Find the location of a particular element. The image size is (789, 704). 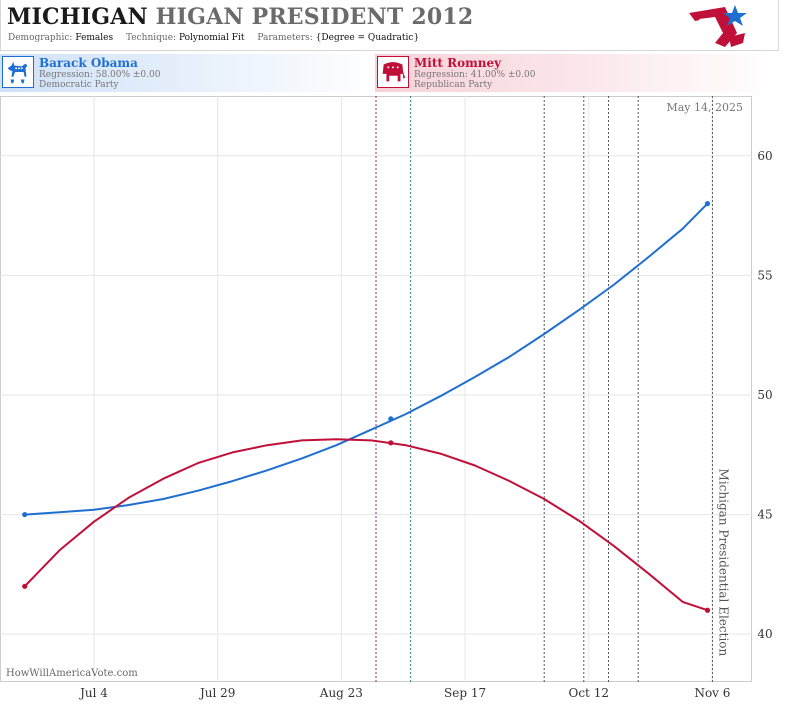

event-line-label: Michigan Presidential Election is located at coordinates (723, 563).